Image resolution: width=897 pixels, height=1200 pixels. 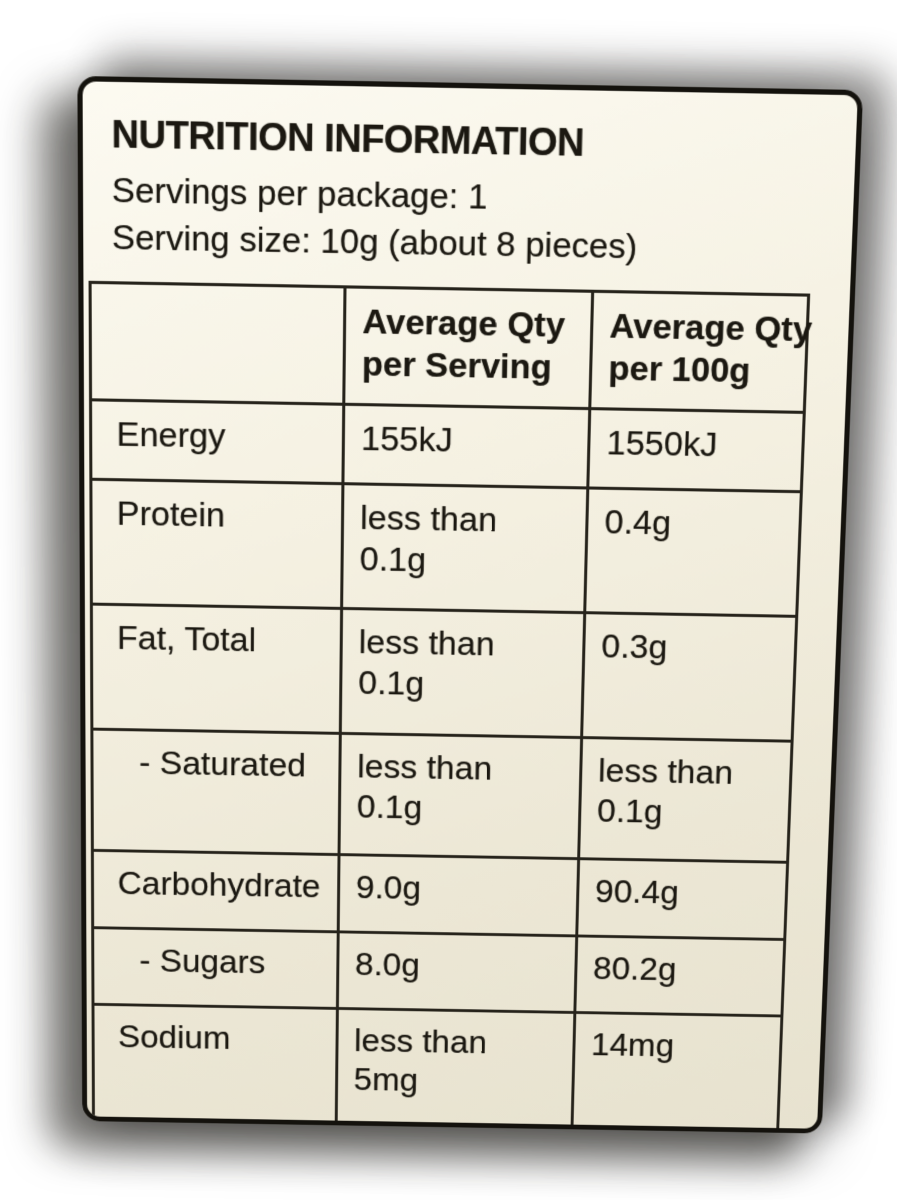 What do you see at coordinates (457, 972) in the screenshot?
I see `per-serving-cell: 8.0g` at bounding box center [457, 972].